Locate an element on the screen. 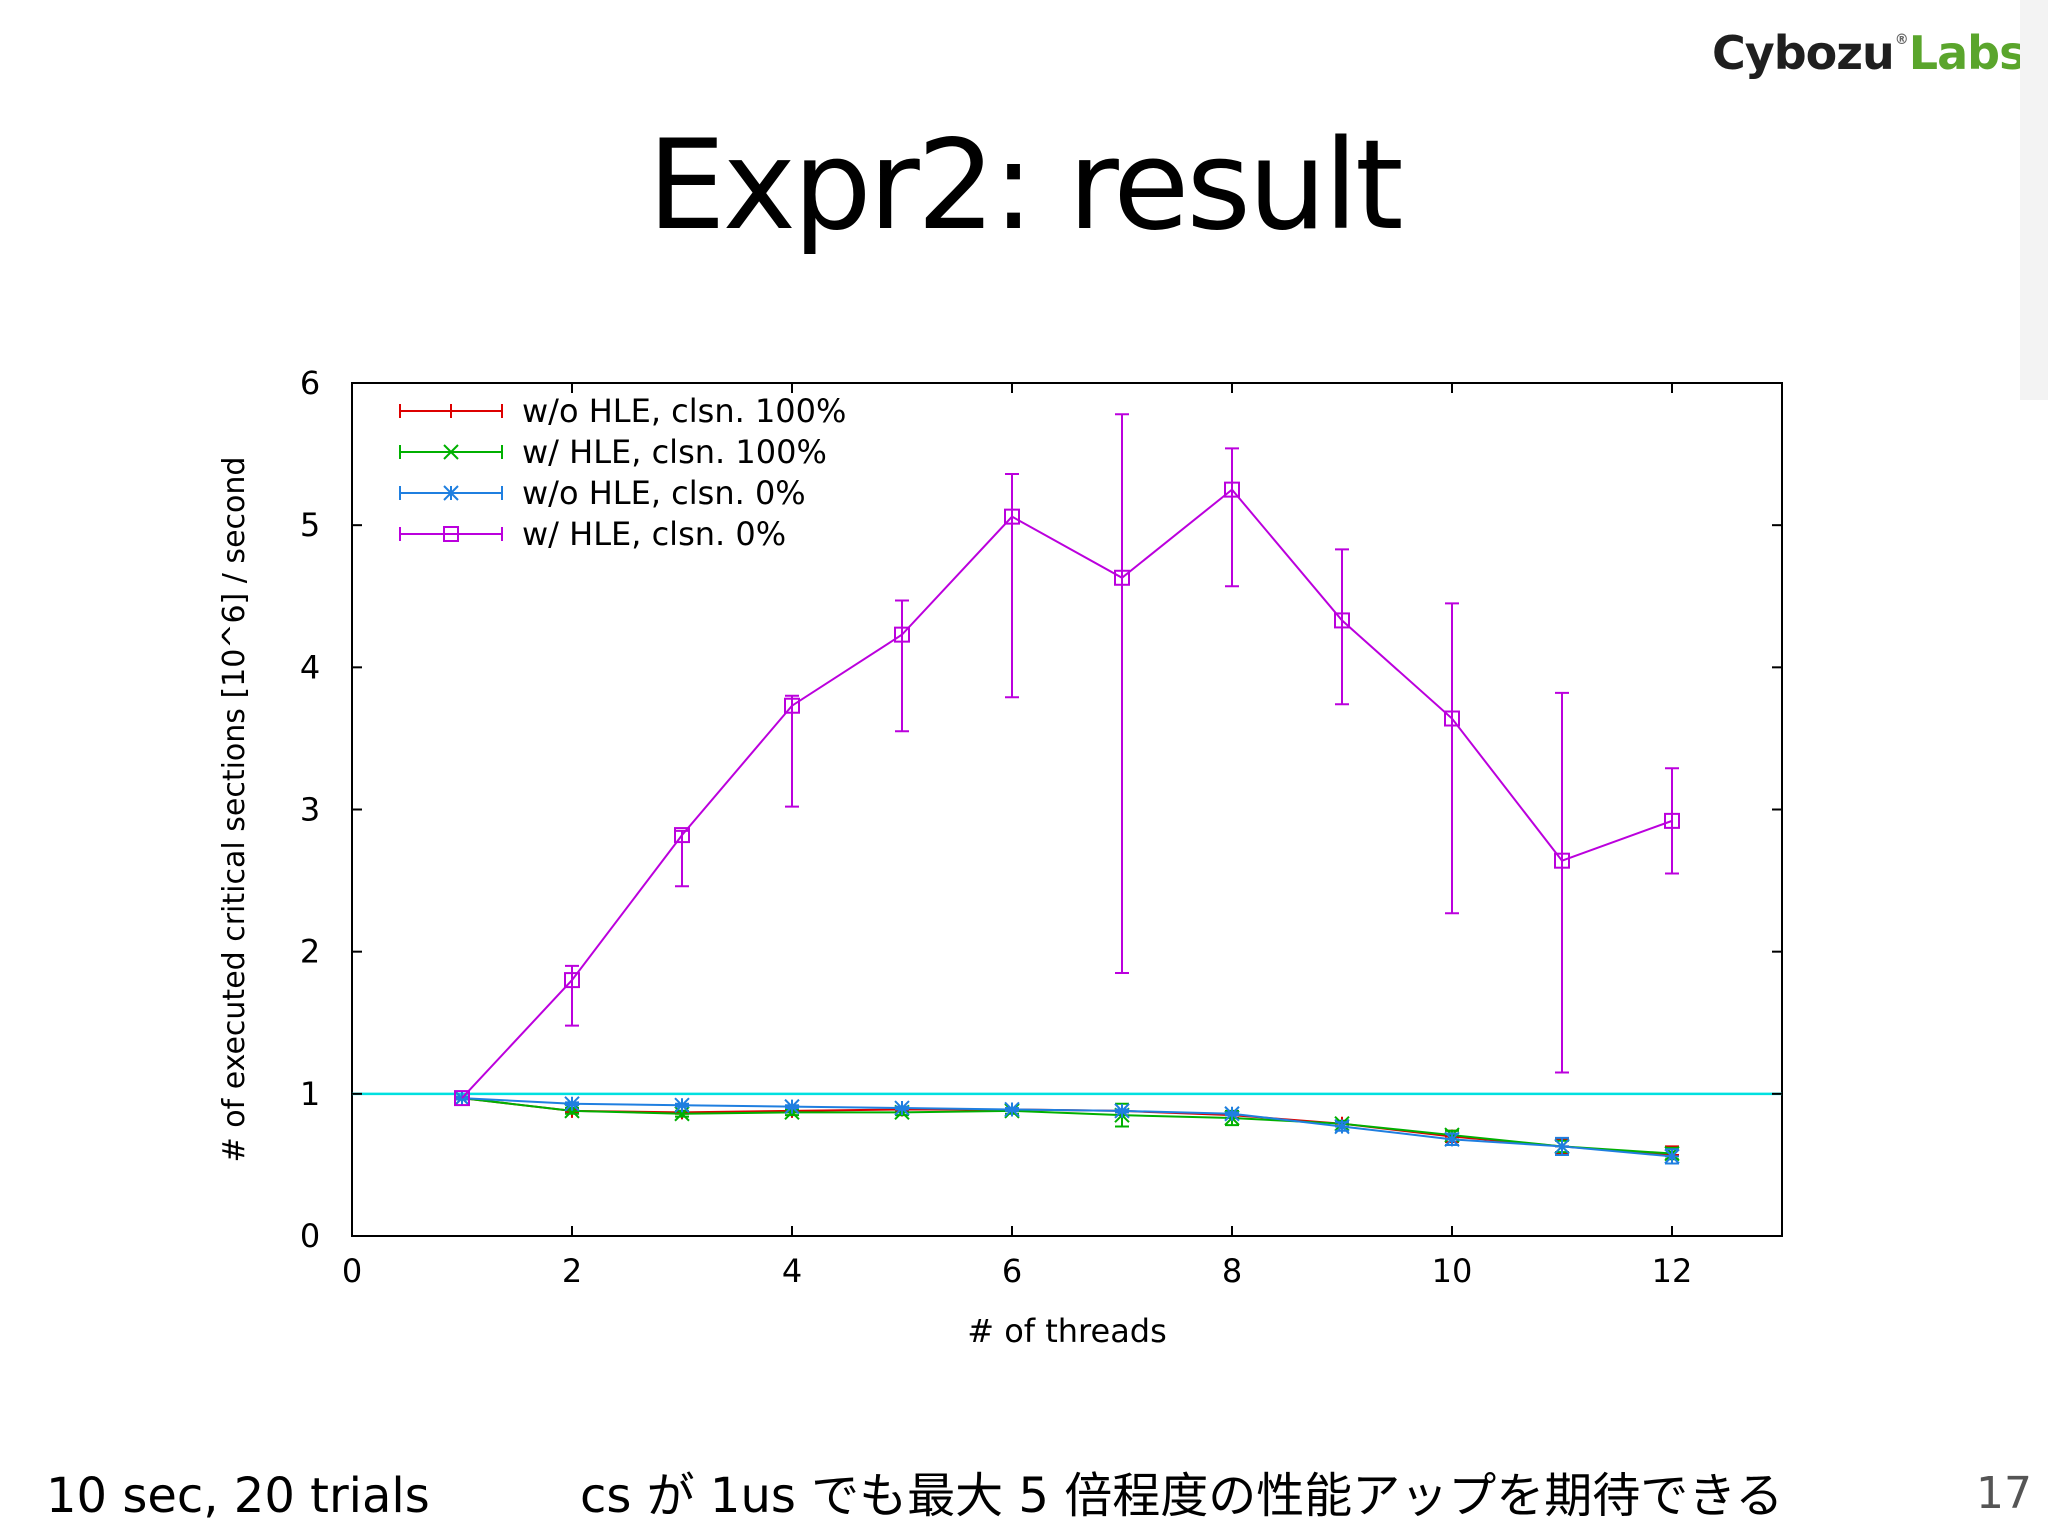  y-tick-label: 4 is located at coordinates (310, 667).